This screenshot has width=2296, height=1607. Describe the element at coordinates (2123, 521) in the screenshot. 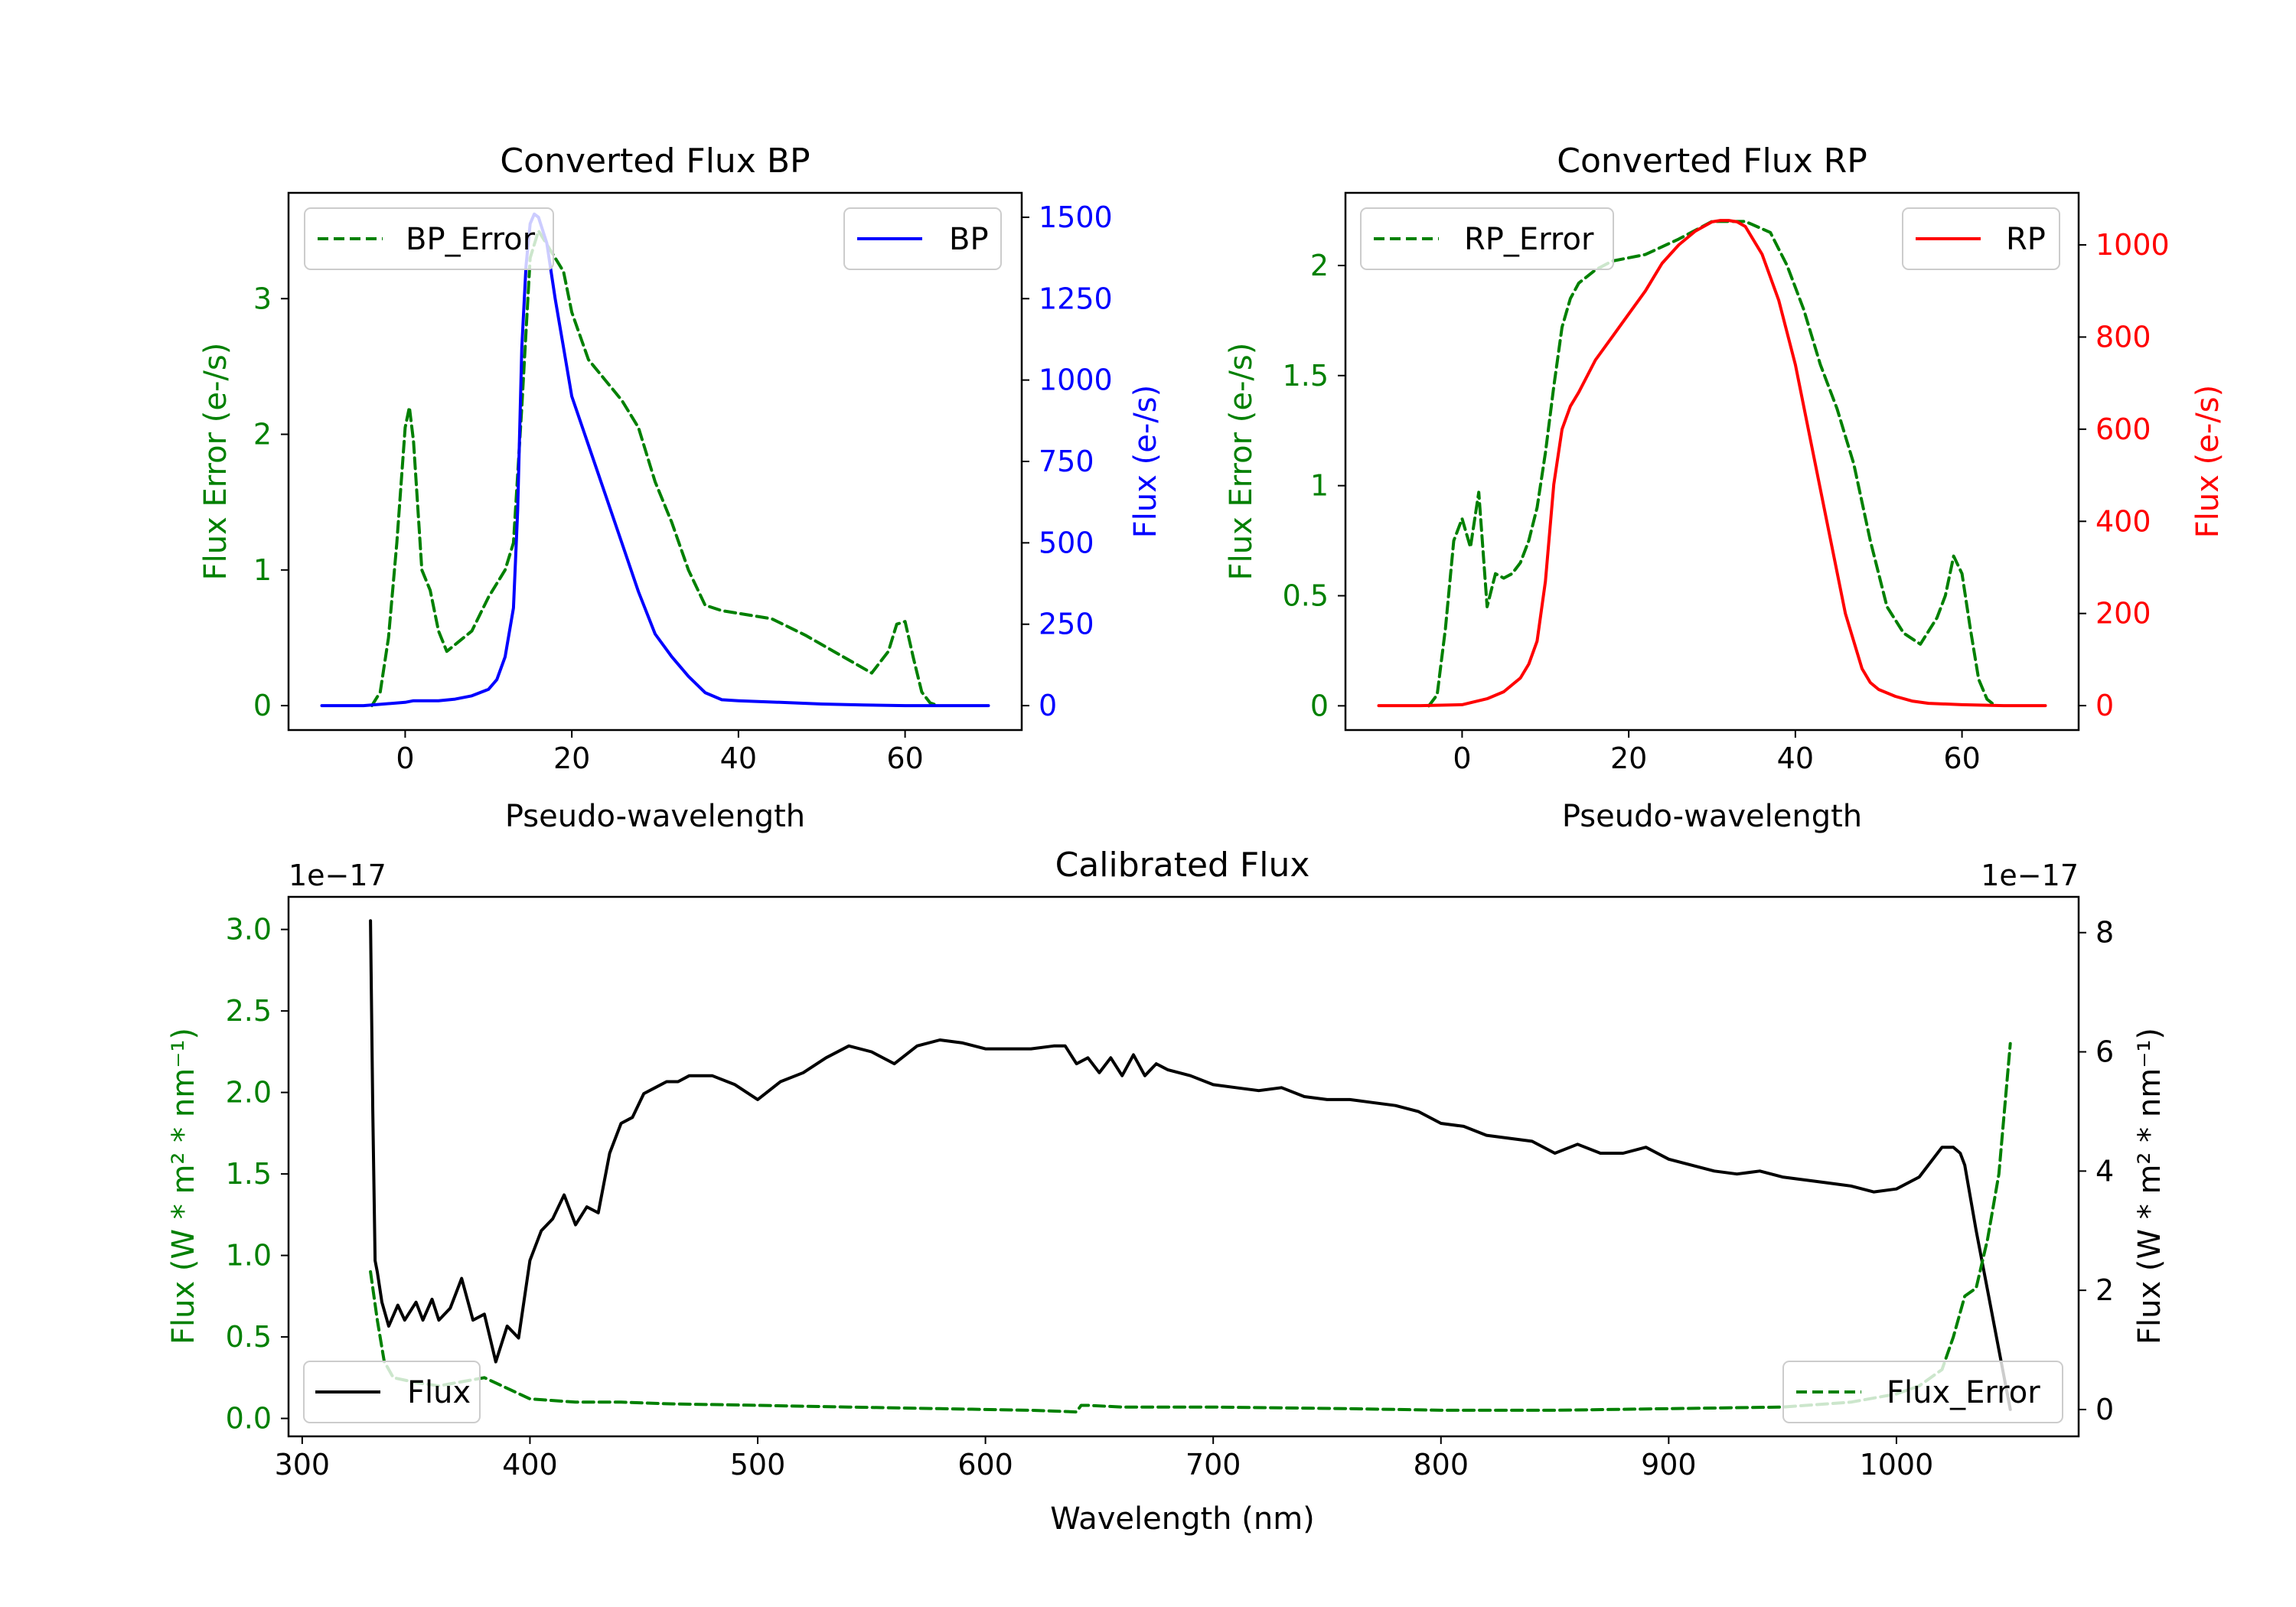

I see `right-y-tick-label: 400` at that location.